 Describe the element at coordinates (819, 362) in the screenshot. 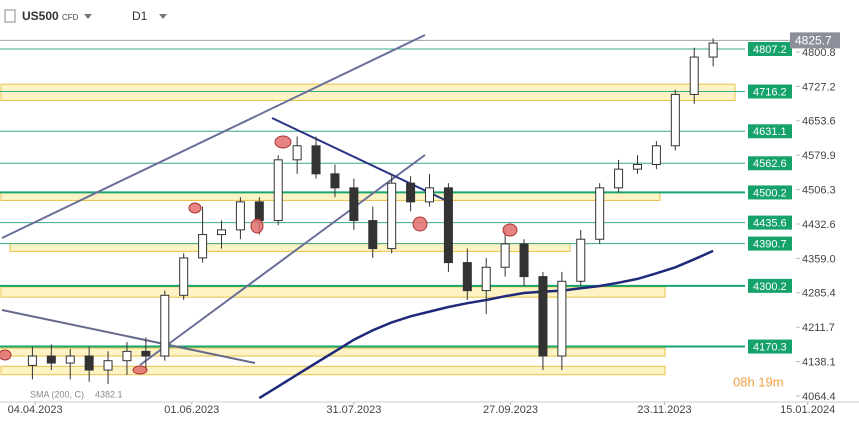

I see `y-tick-label: 4138.1` at that location.